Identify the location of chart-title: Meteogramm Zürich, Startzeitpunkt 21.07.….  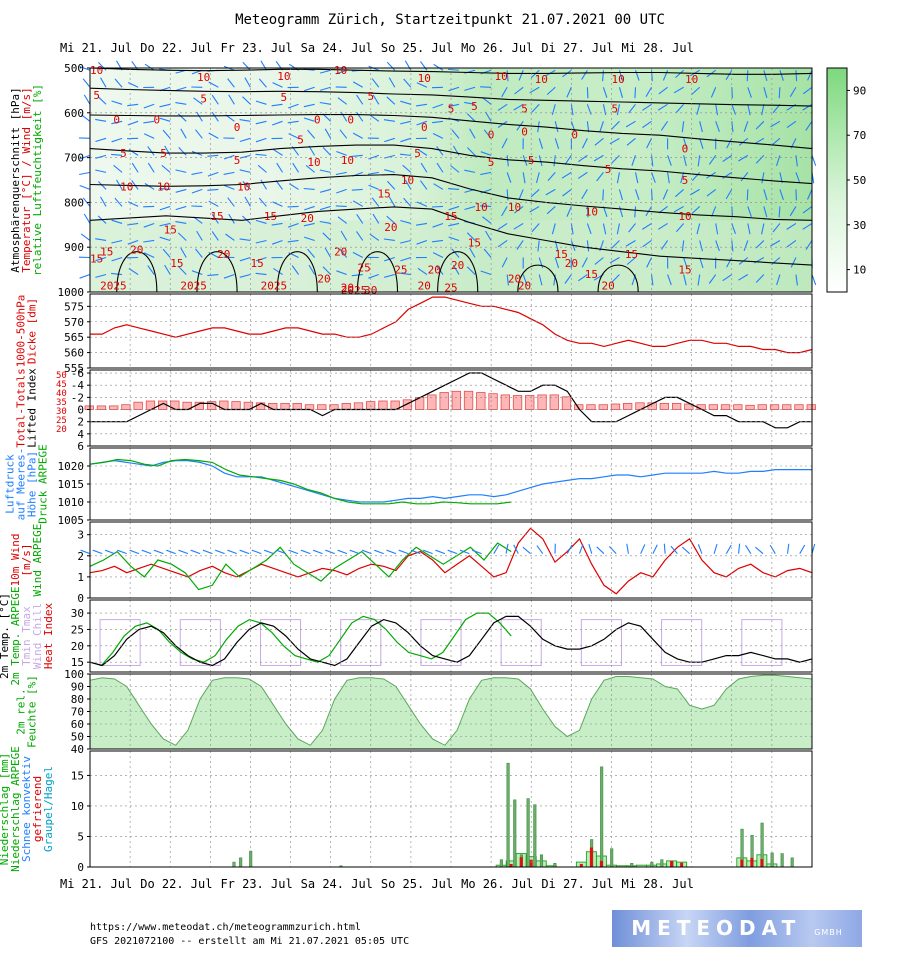
(450, 20).